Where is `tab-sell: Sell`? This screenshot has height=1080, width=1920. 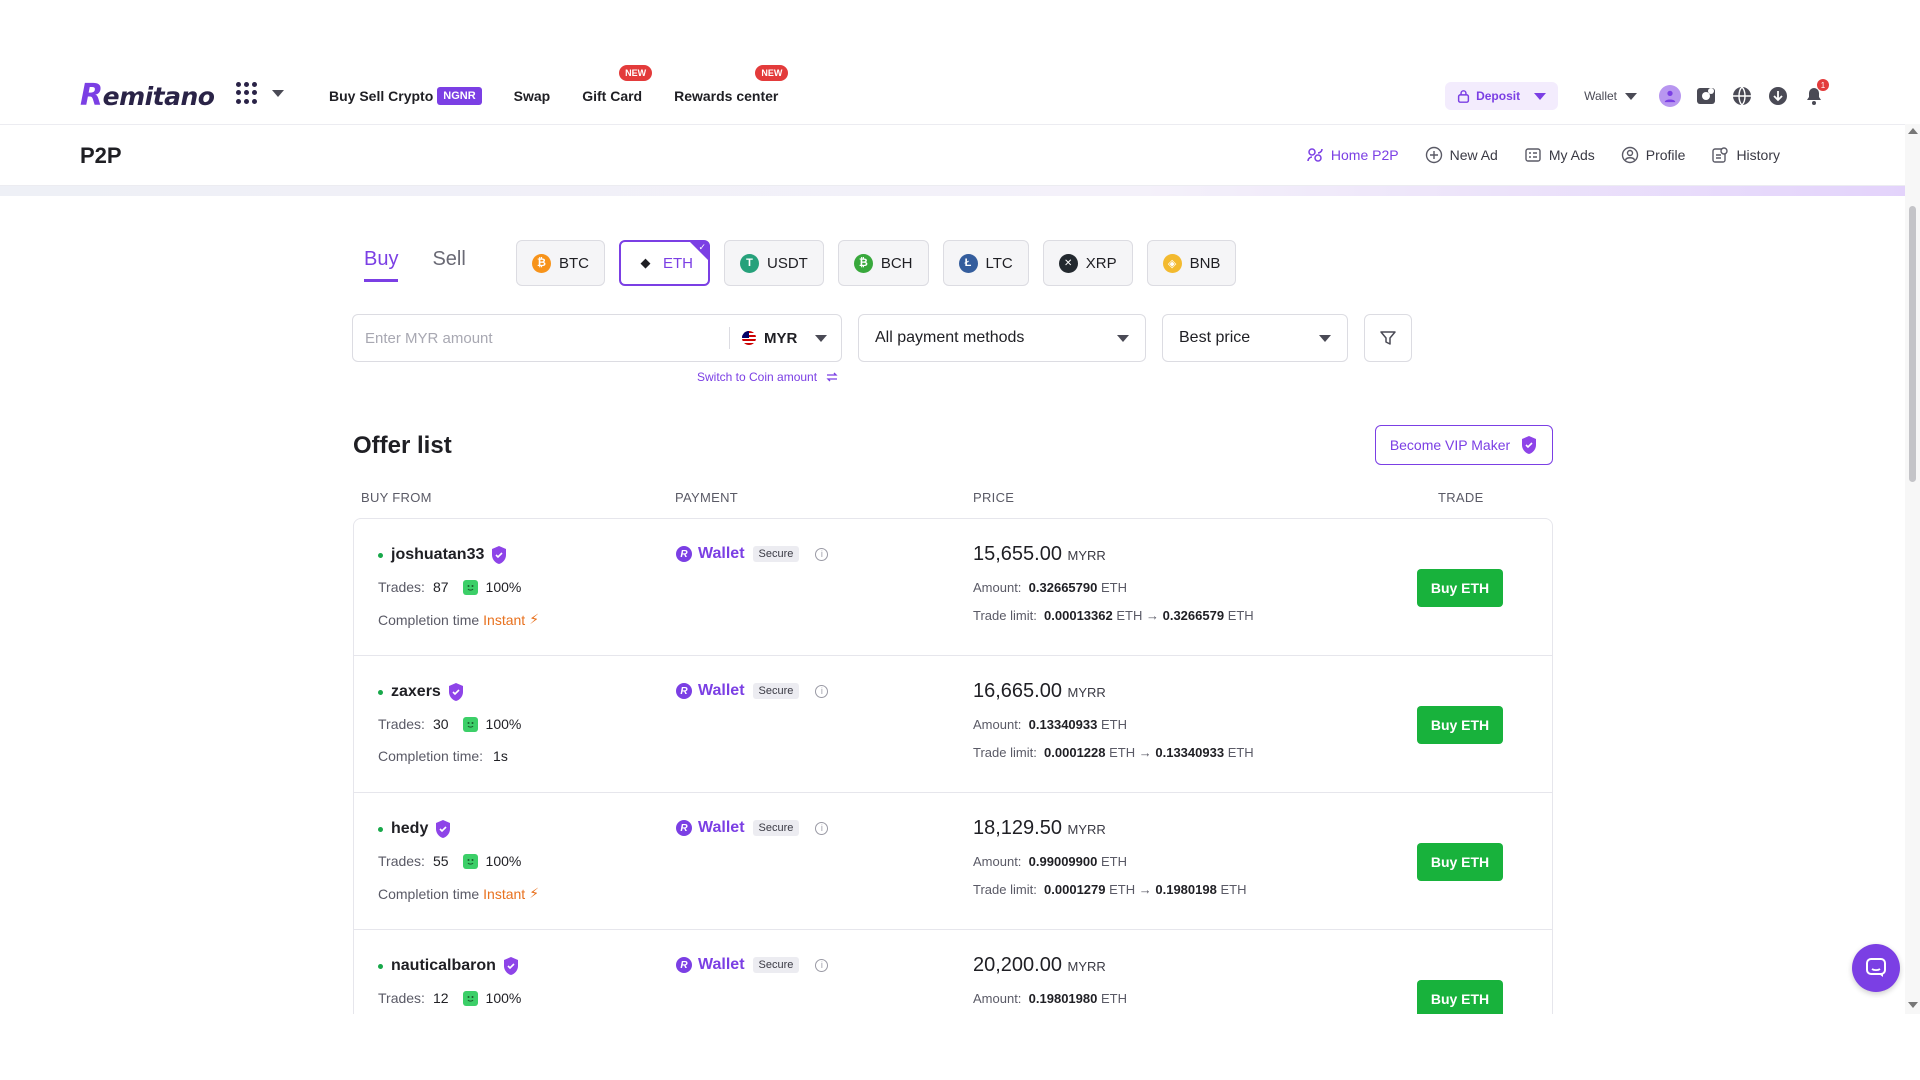
tab-sell: Sell is located at coordinates (449, 259).